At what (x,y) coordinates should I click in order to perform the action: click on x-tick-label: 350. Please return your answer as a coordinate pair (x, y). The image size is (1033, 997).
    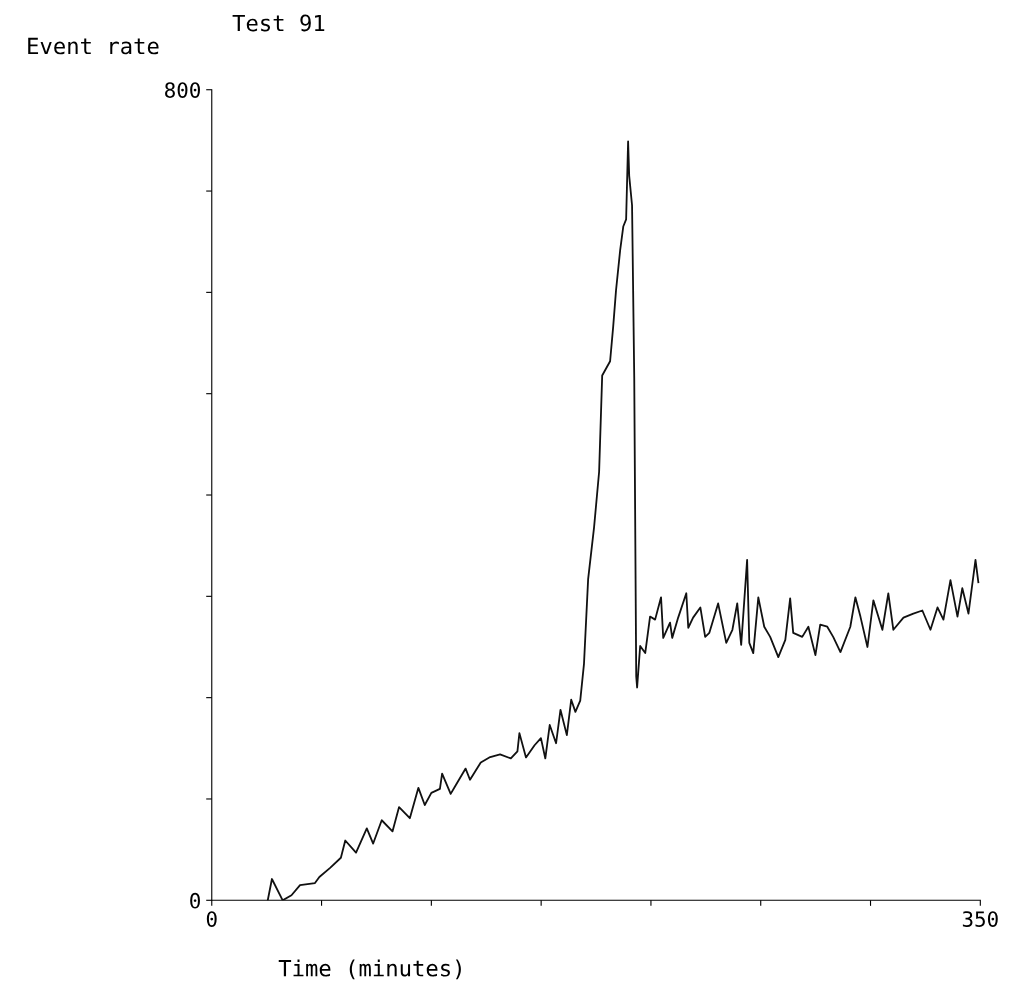
    Looking at the image, I should click on (980, 919).